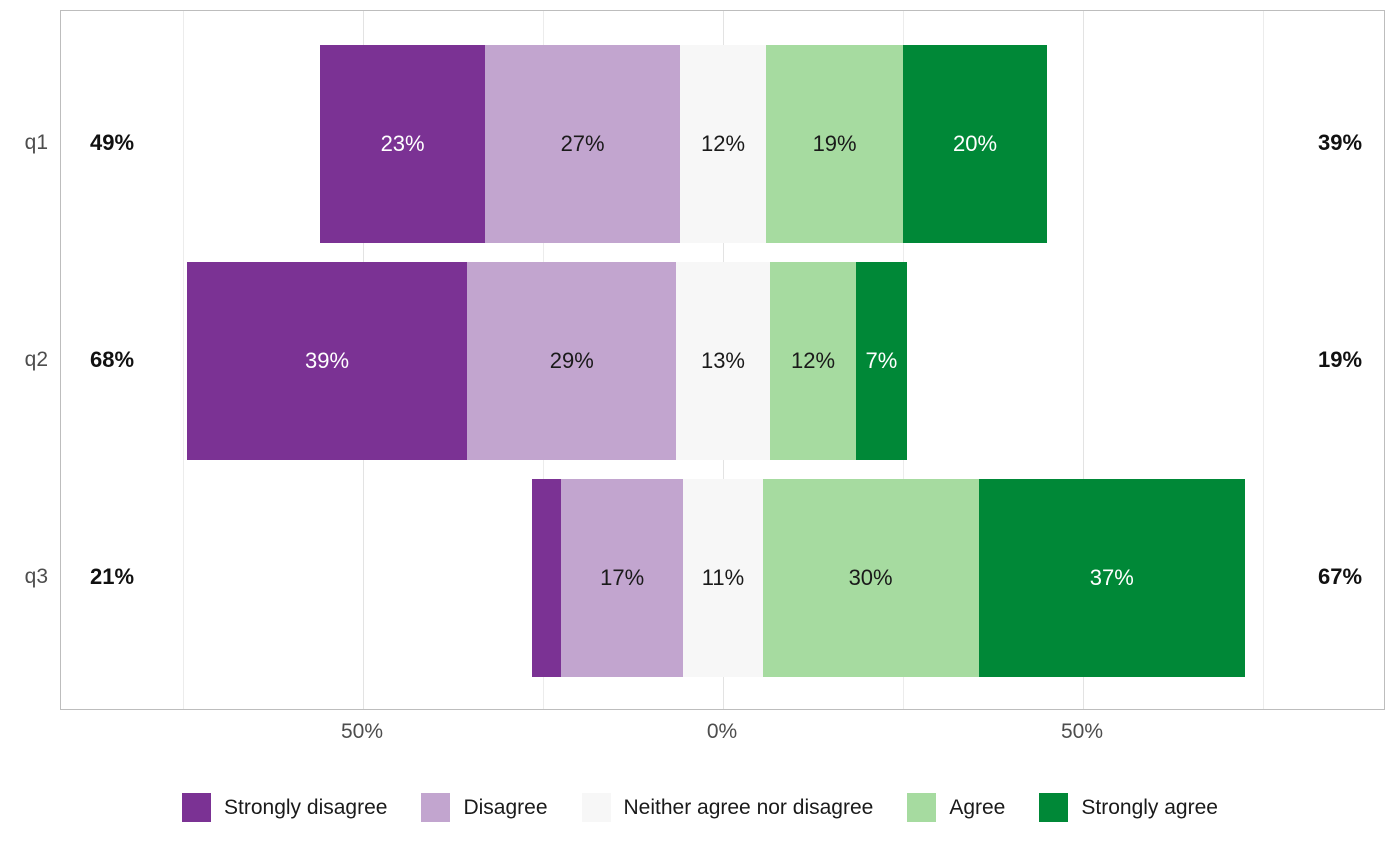 The width and height of the screenshot is (1400, 866). I want to click on legend-item: Agree, so click(956, 807).